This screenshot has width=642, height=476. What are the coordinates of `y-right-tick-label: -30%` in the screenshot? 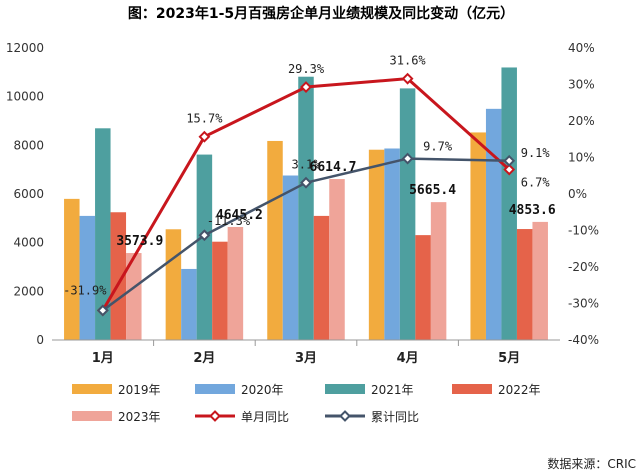 It's located at (583, 304).